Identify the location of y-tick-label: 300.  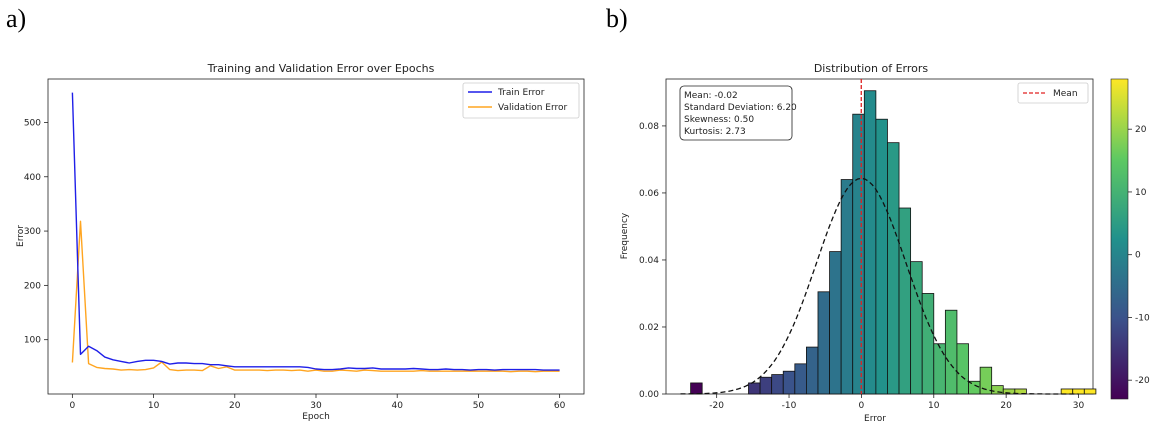
(32, 232).